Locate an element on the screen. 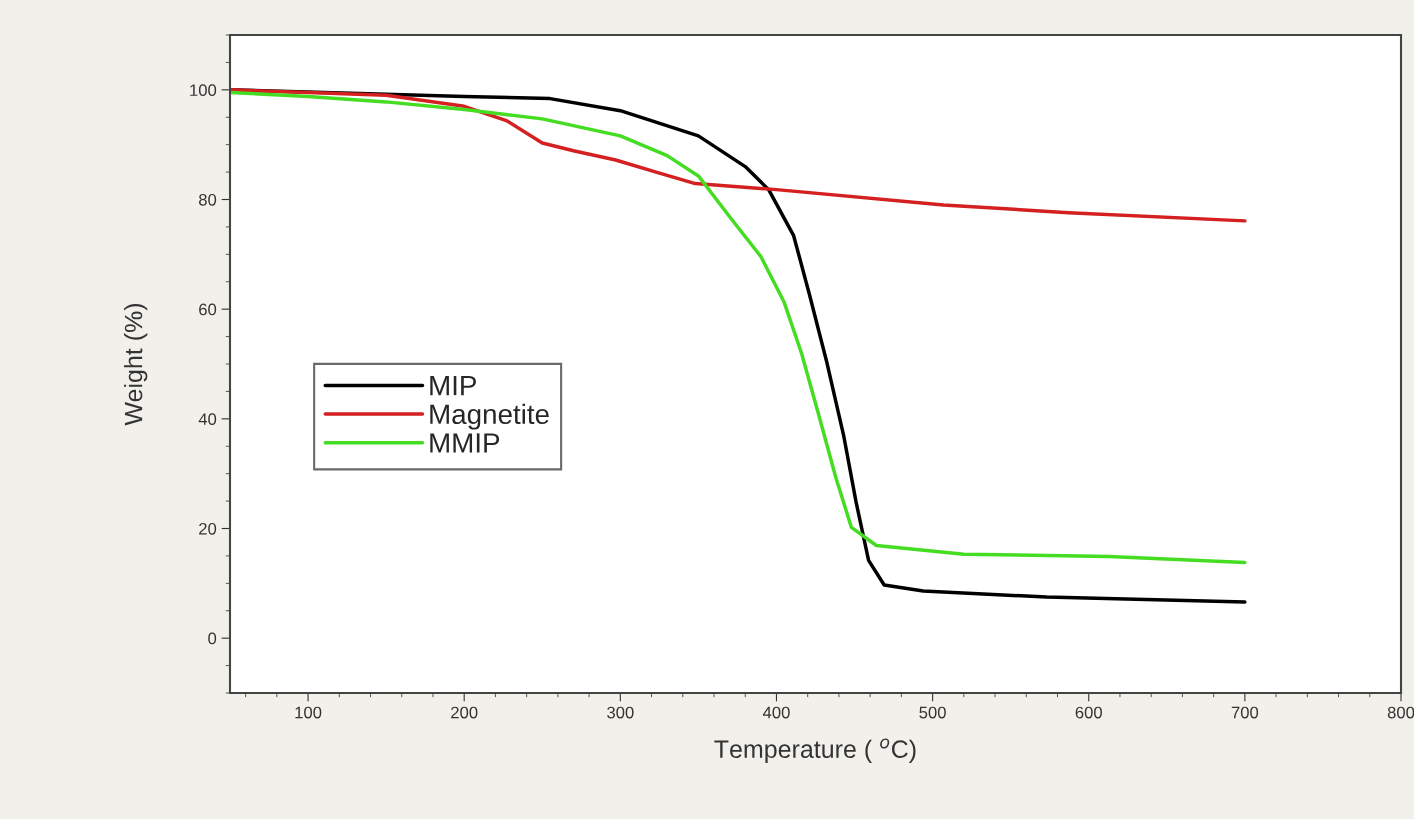 The width and height of the screenshot is (1414, 819). y-axis-title: Weight (%) is located at coordinates (136, 364).